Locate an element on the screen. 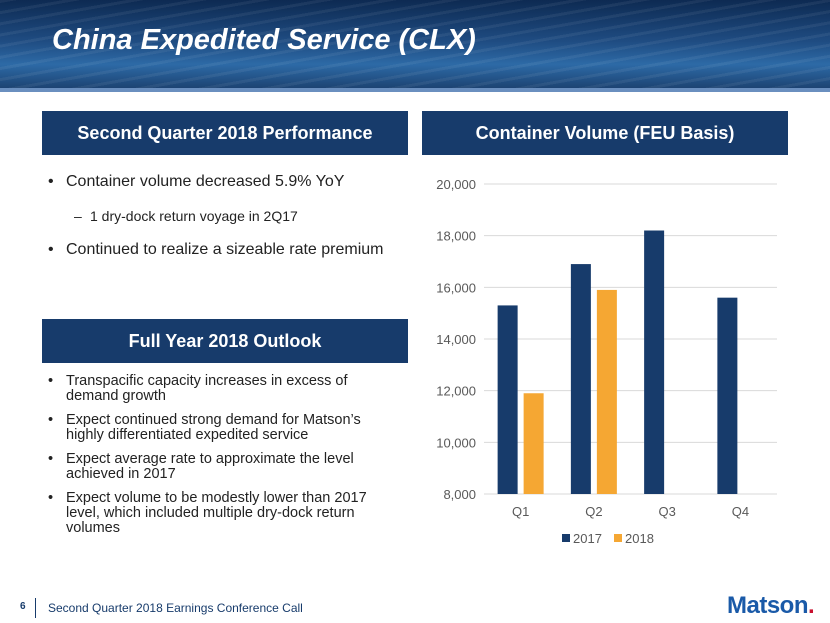 Image resolution: width=830 pixels, height=623 pixels. header-banner: China Expedited Service (CLX) is located at coordinates (415, 46).